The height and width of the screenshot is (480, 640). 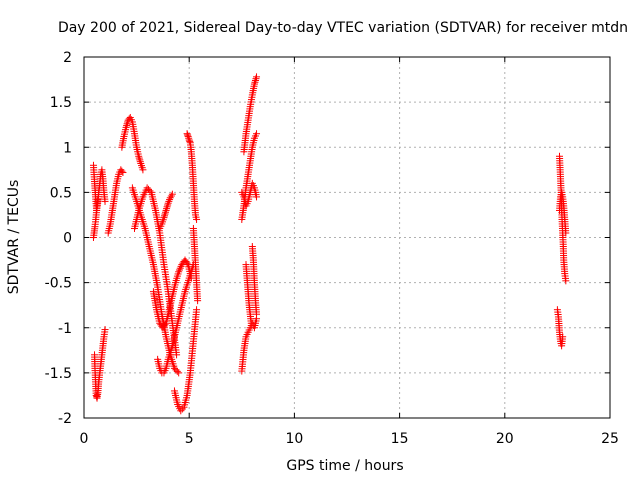 I want to click on x-tick-label: 20, so click(x=505, y=439).